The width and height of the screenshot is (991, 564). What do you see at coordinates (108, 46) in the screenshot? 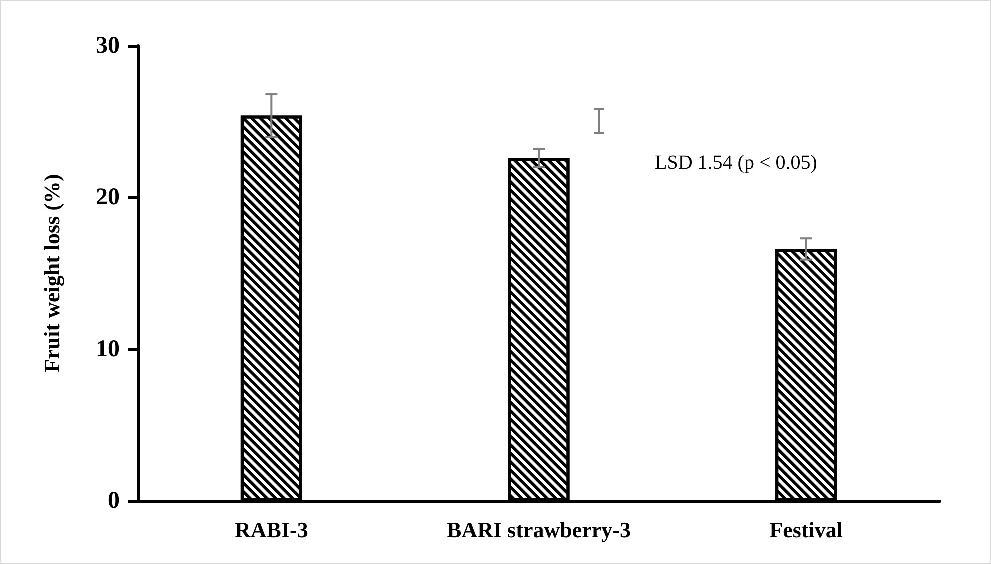
I see `y-tick-label: 30` at bounding box center [108, 46].